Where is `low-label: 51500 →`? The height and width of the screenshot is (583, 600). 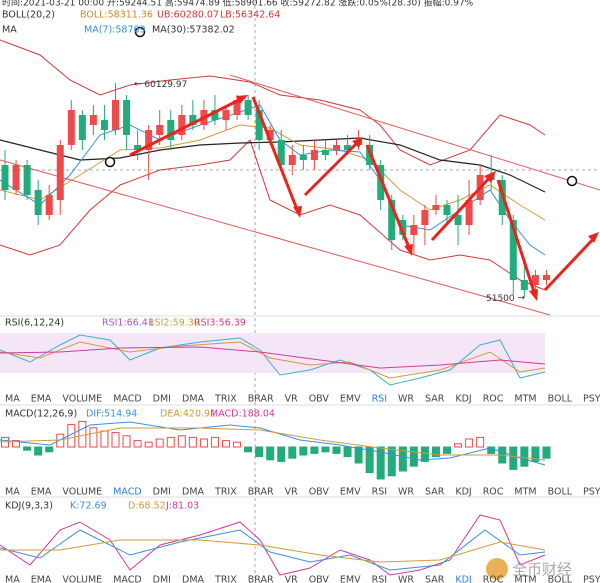 low-label: 51500 → is located at coordinates (506, 299).